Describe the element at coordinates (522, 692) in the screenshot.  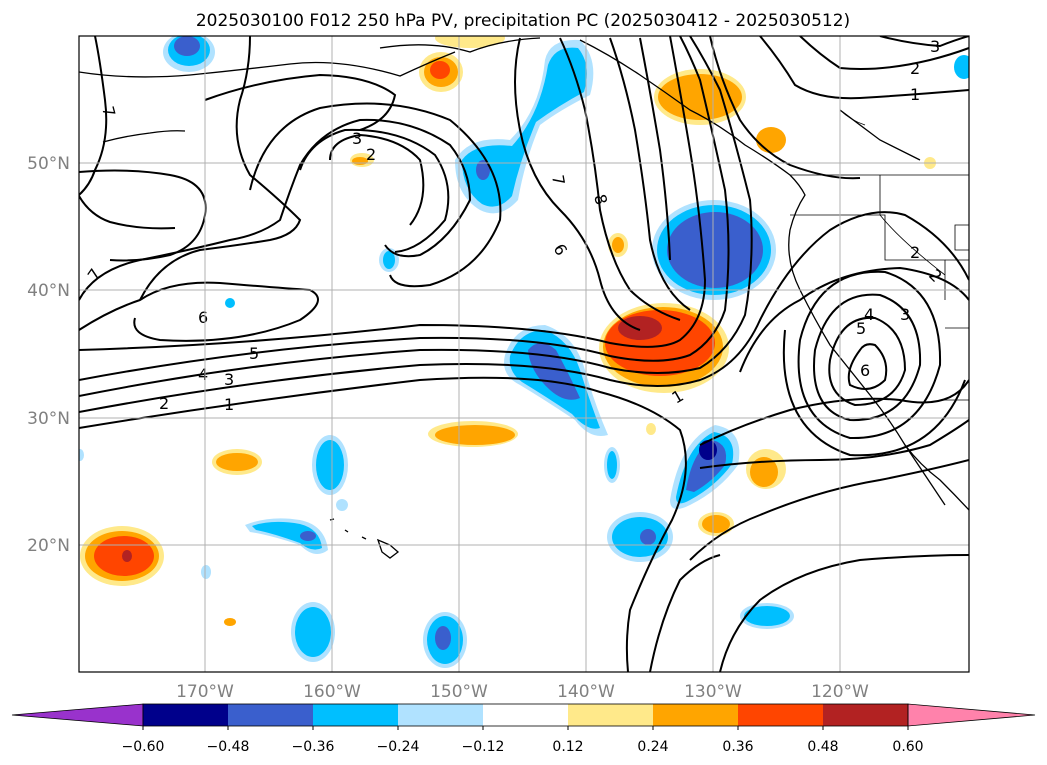
I see `longitude-labels: 170°W 160°W 150°W 140°W 130°W 120°W` at that location.